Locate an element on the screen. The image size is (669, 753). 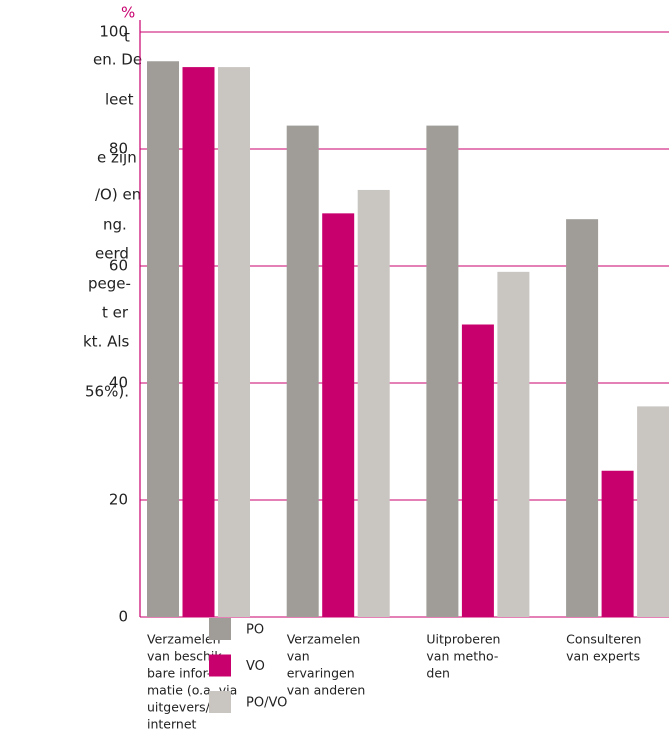
x-tick-label: uitgevers/ is located at coordinates (179, 707).